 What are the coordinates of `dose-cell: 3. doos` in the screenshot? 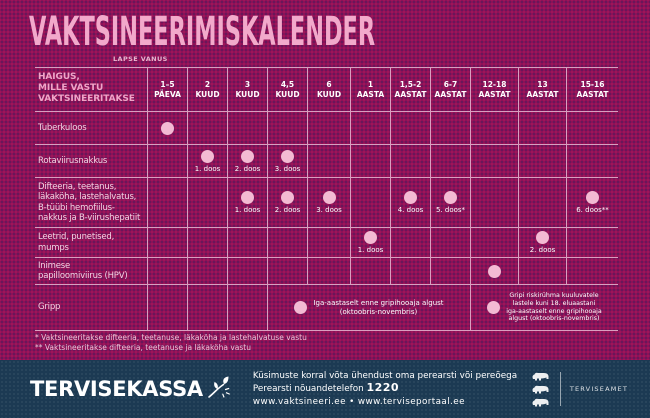 It's located at (288, 161).